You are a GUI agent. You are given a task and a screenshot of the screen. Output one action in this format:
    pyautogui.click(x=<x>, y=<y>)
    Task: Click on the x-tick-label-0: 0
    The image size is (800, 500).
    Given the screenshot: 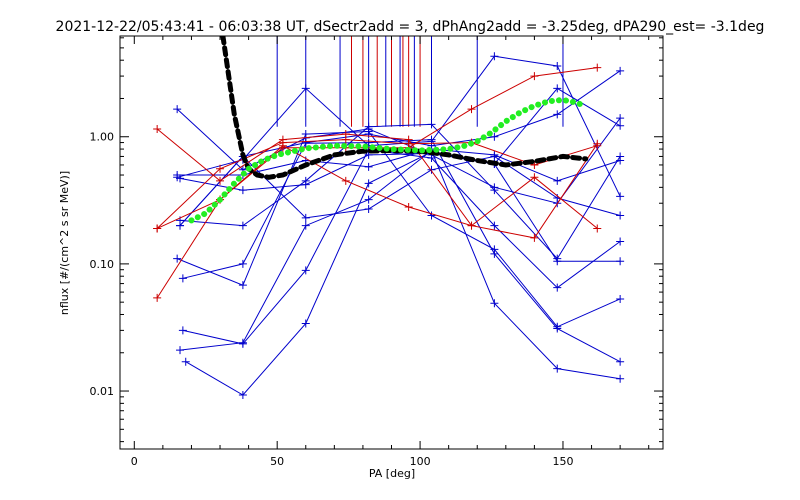 What is the action you would take?
    pyautogui.click(x=134, y=461)
    